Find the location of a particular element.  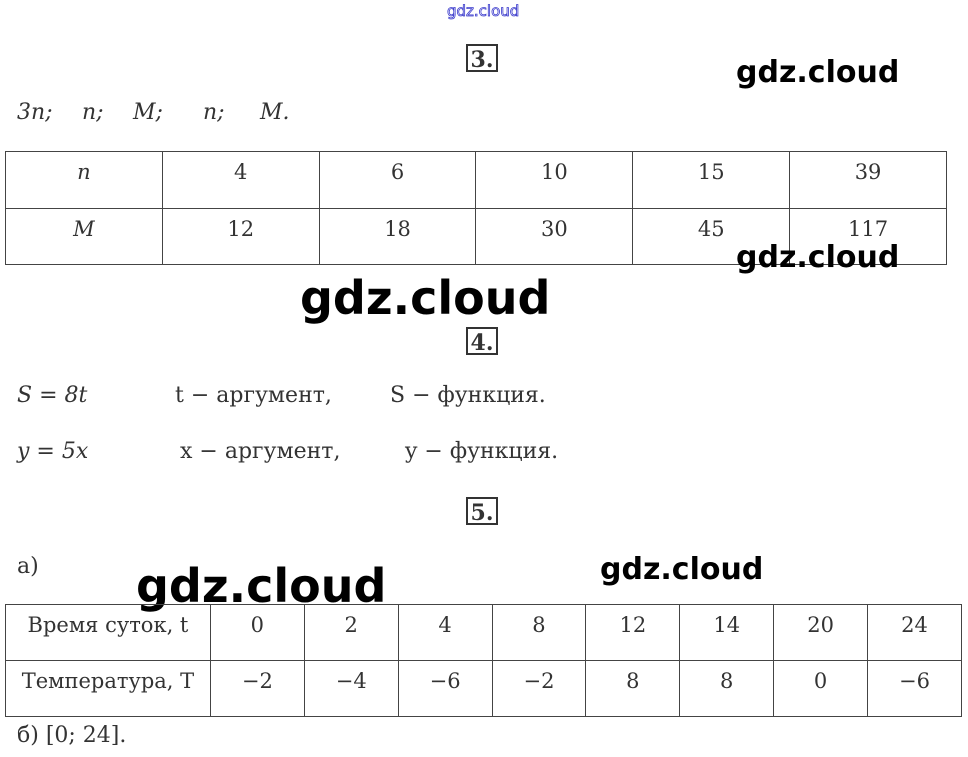

function-text: y − функция. is located at coordinates (482, 451).